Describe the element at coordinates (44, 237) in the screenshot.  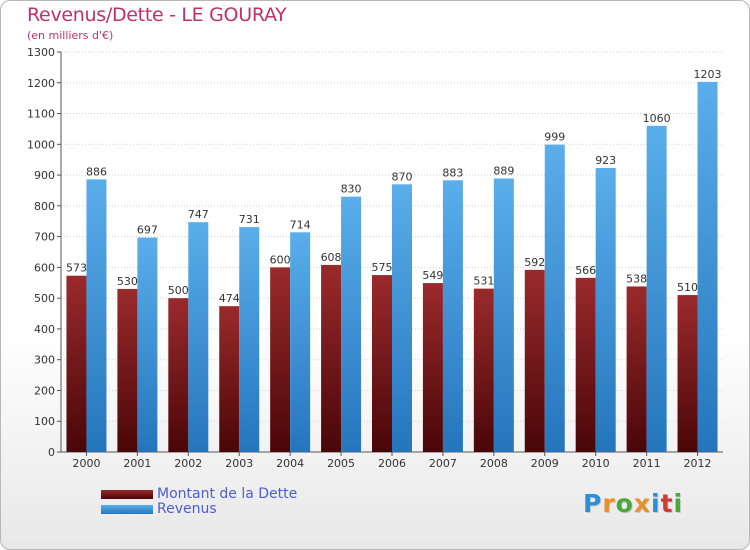
I see `y-tick-label: 700` at that location.